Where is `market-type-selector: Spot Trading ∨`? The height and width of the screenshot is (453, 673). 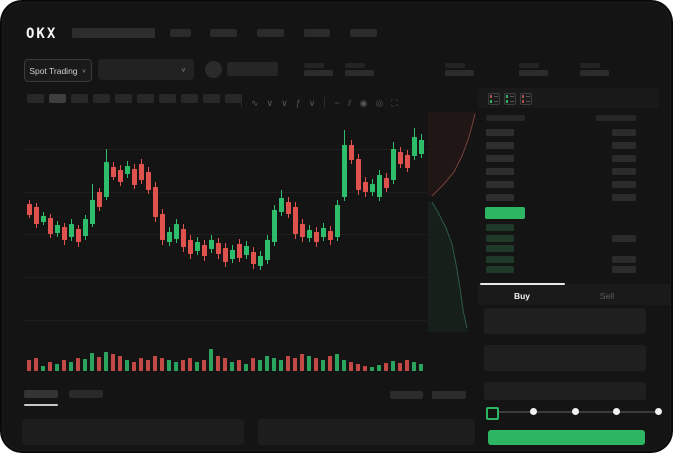 market-type-selector: Spot Trading ∨ is located at coordinates (58, 70).